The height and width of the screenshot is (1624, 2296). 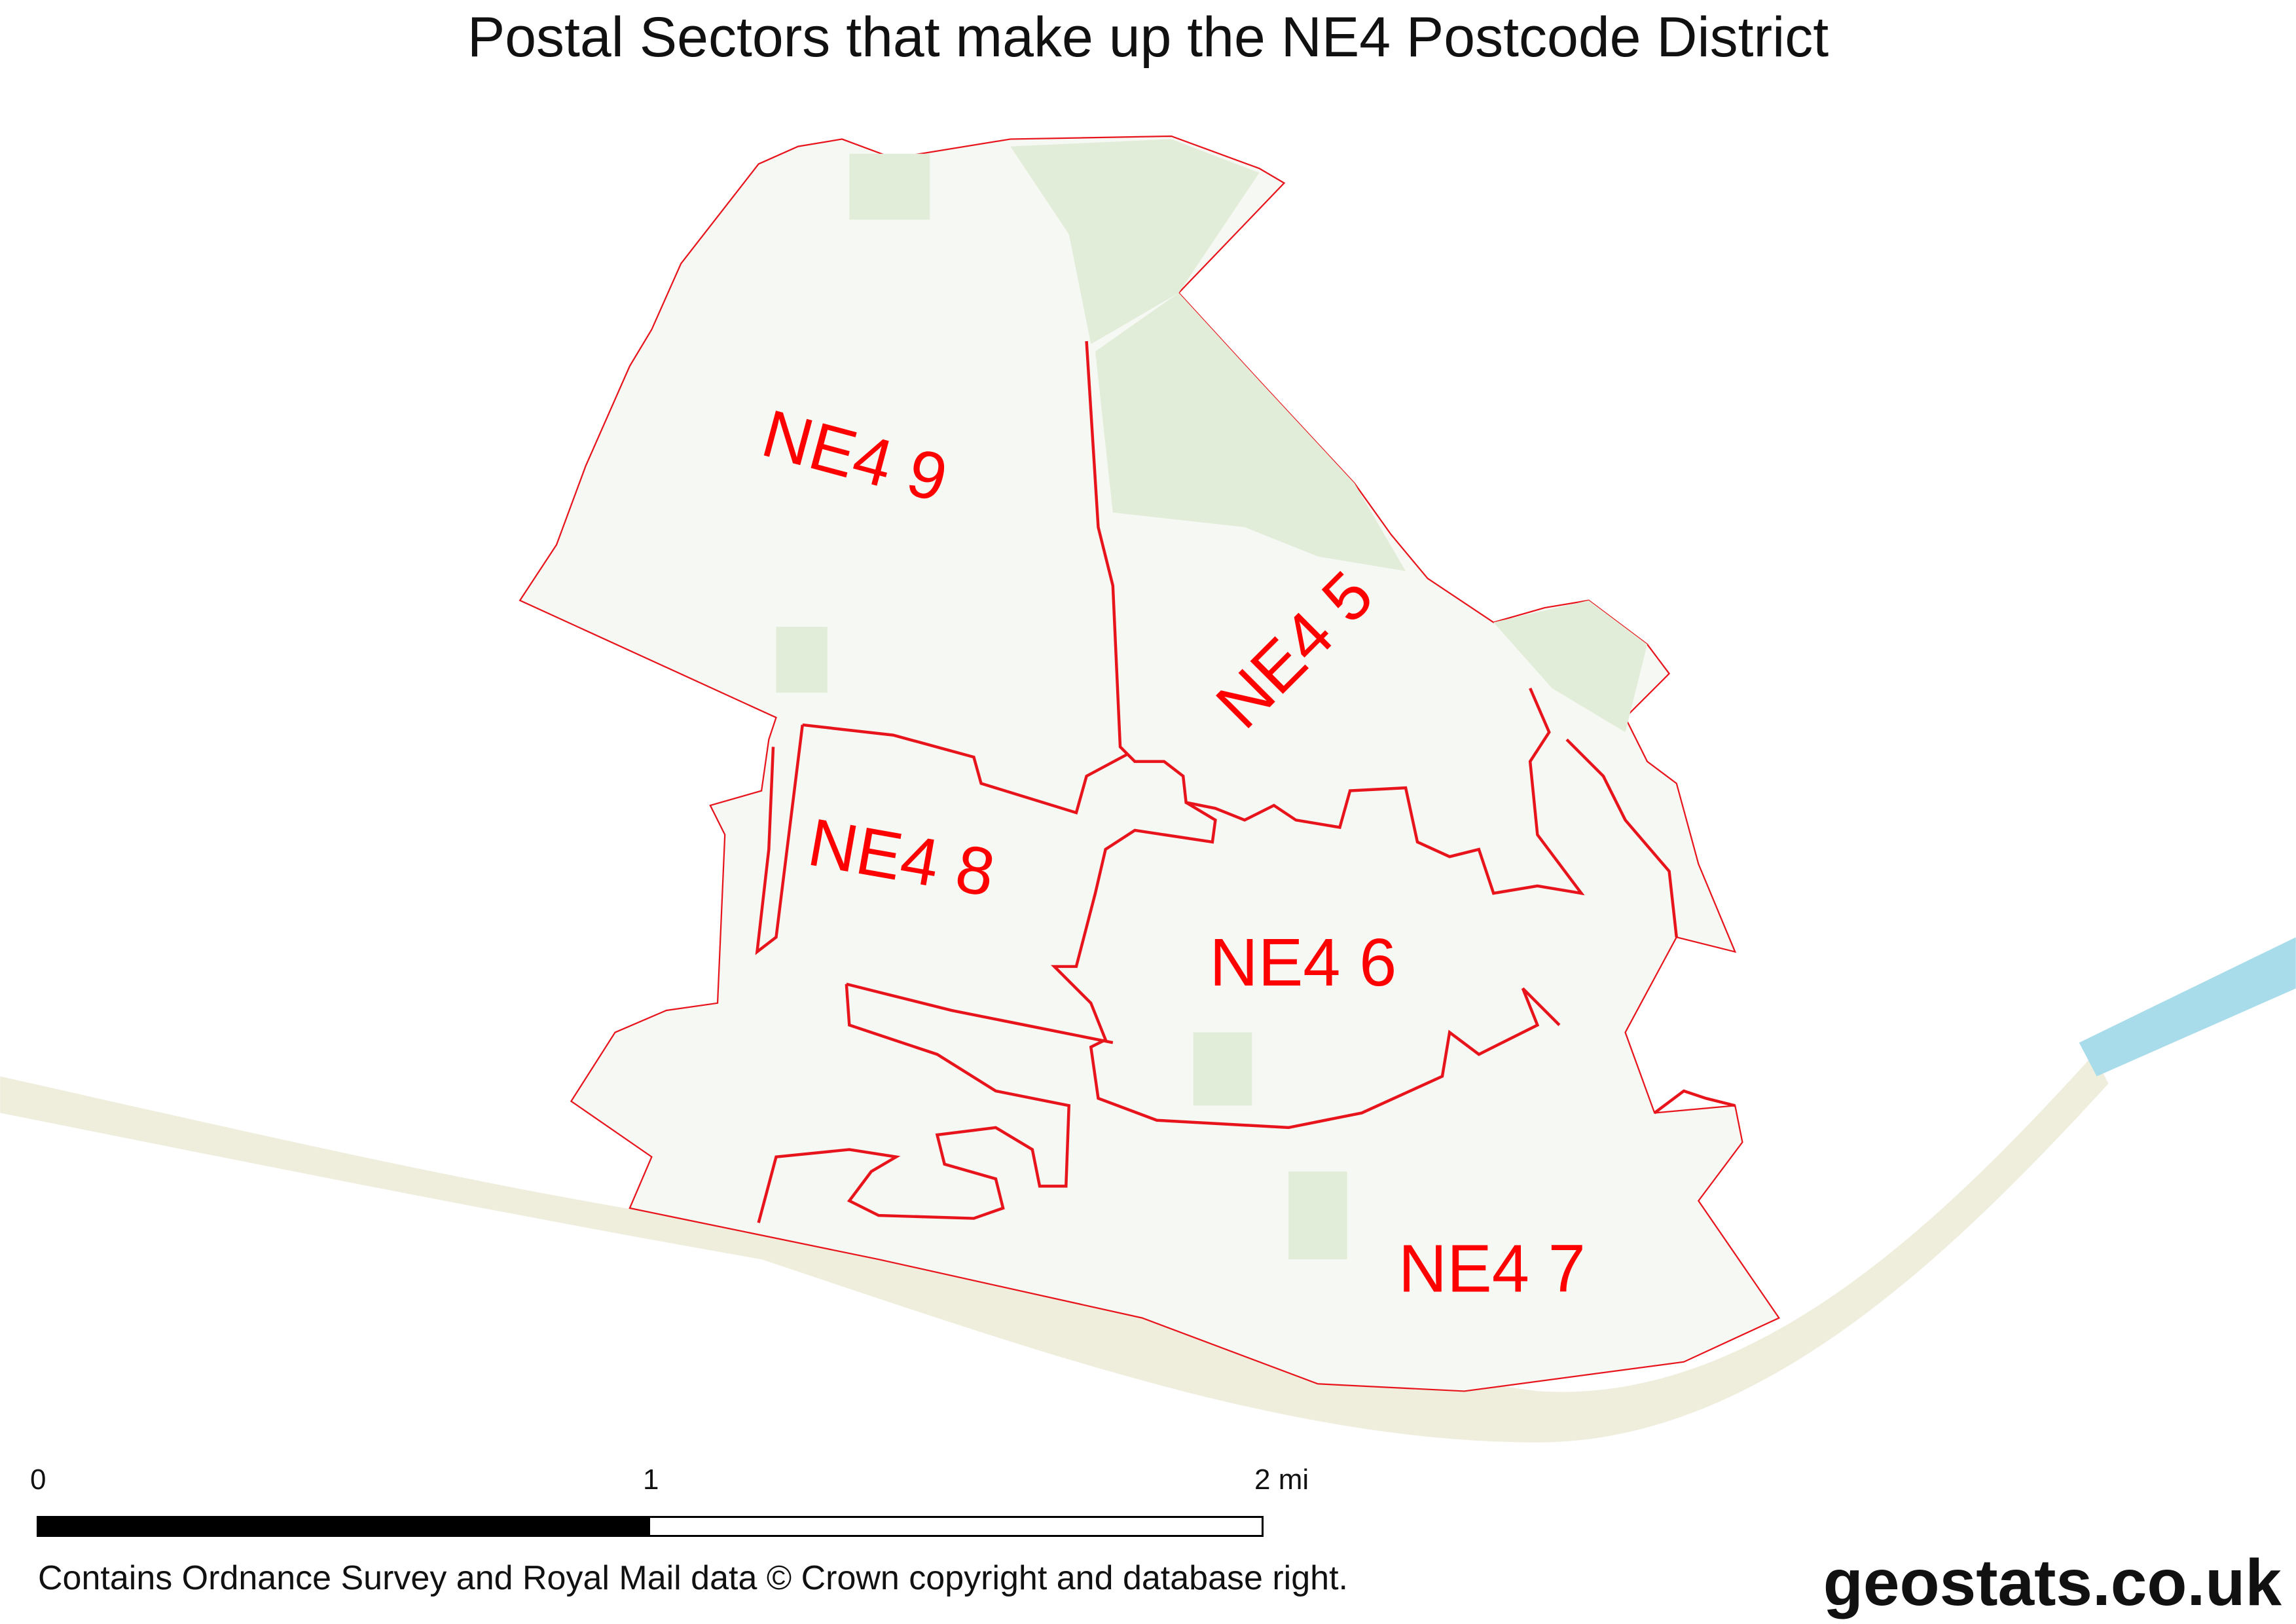 What do you see at coordinates (1302, 962) in the screenshot?
I see `sector-label-ne4-6: NE4 6` at bounding box center [1302, 962].